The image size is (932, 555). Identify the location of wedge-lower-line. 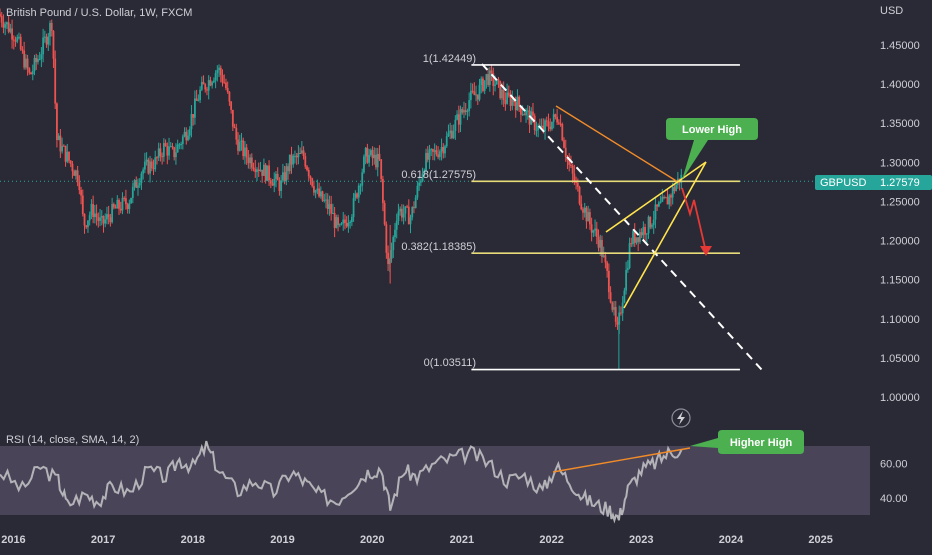
(665, 235).